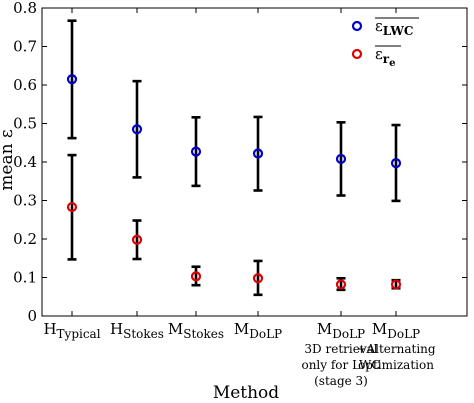 This screenshot has width=474, height=403. What do you see at coordinates (25, 278) in the screenshot?
I see `y-tick-label: 0.1` at bounding box center [25, 278].